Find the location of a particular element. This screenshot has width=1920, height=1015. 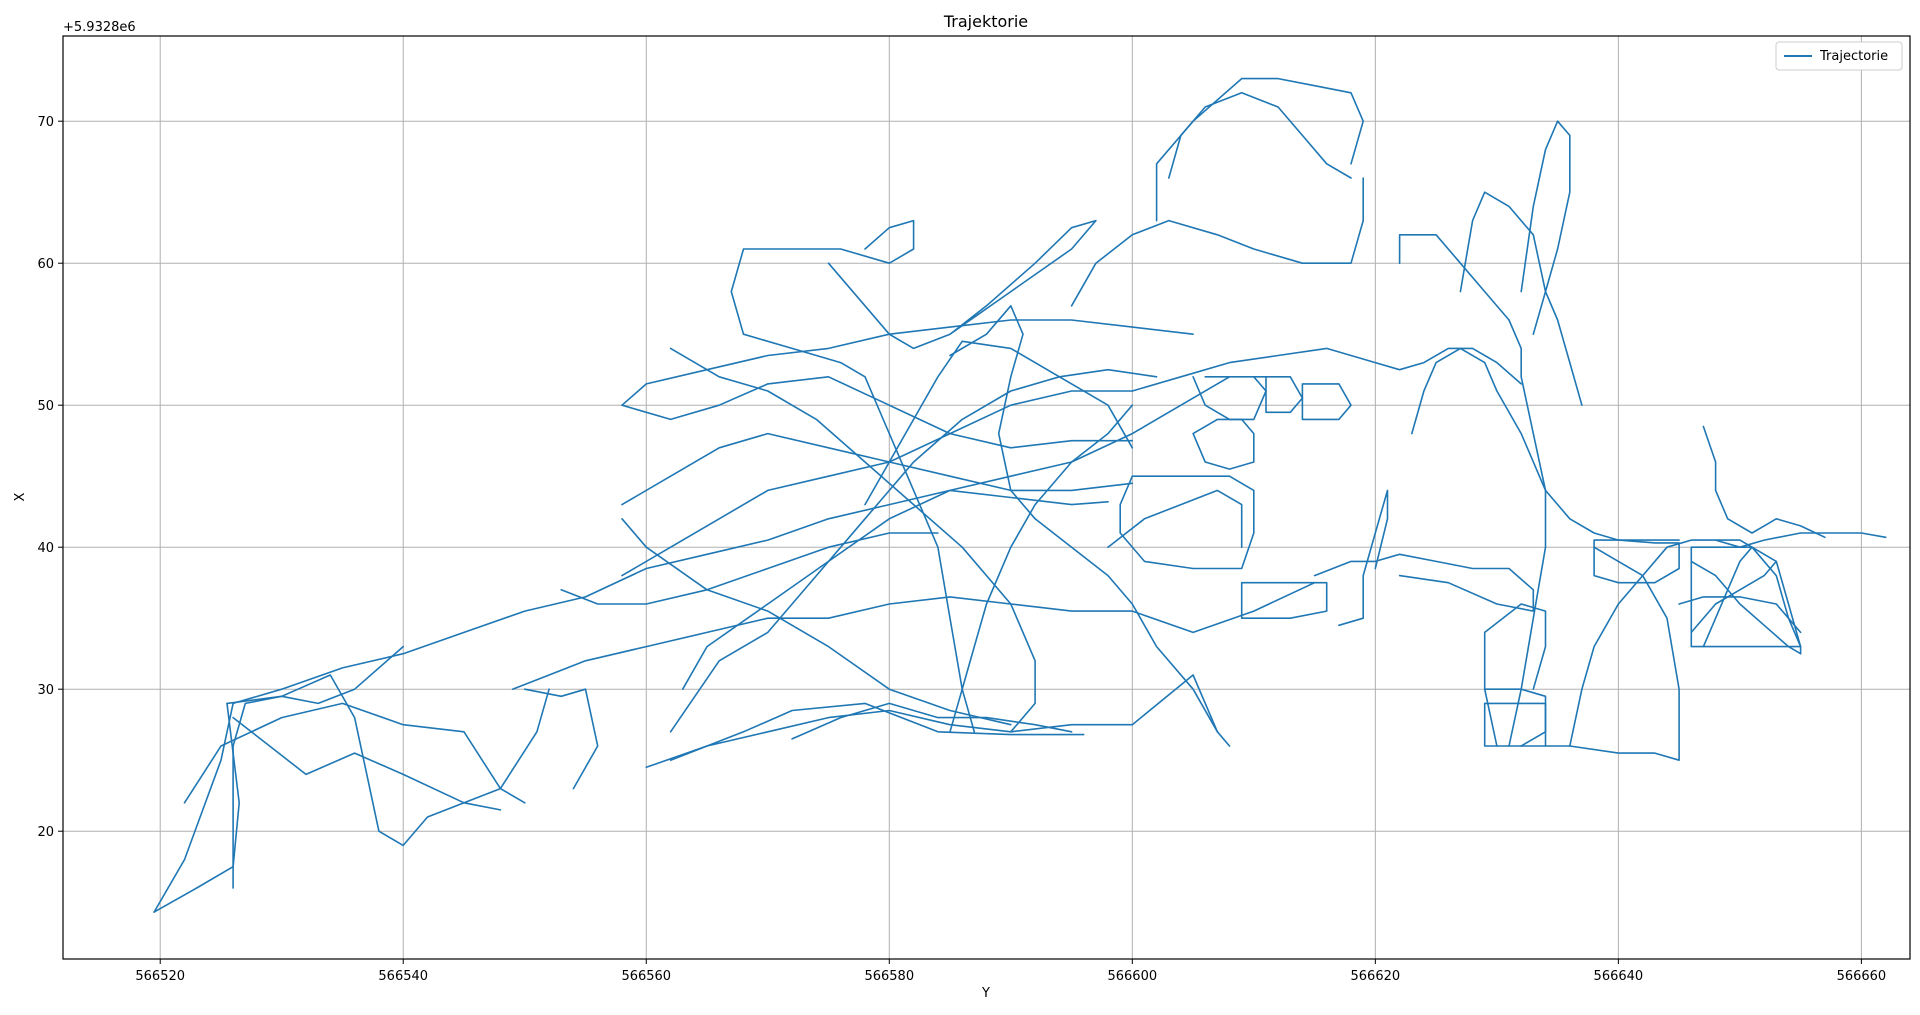

x-axis-label: Y is located at coordinates (985, 993).